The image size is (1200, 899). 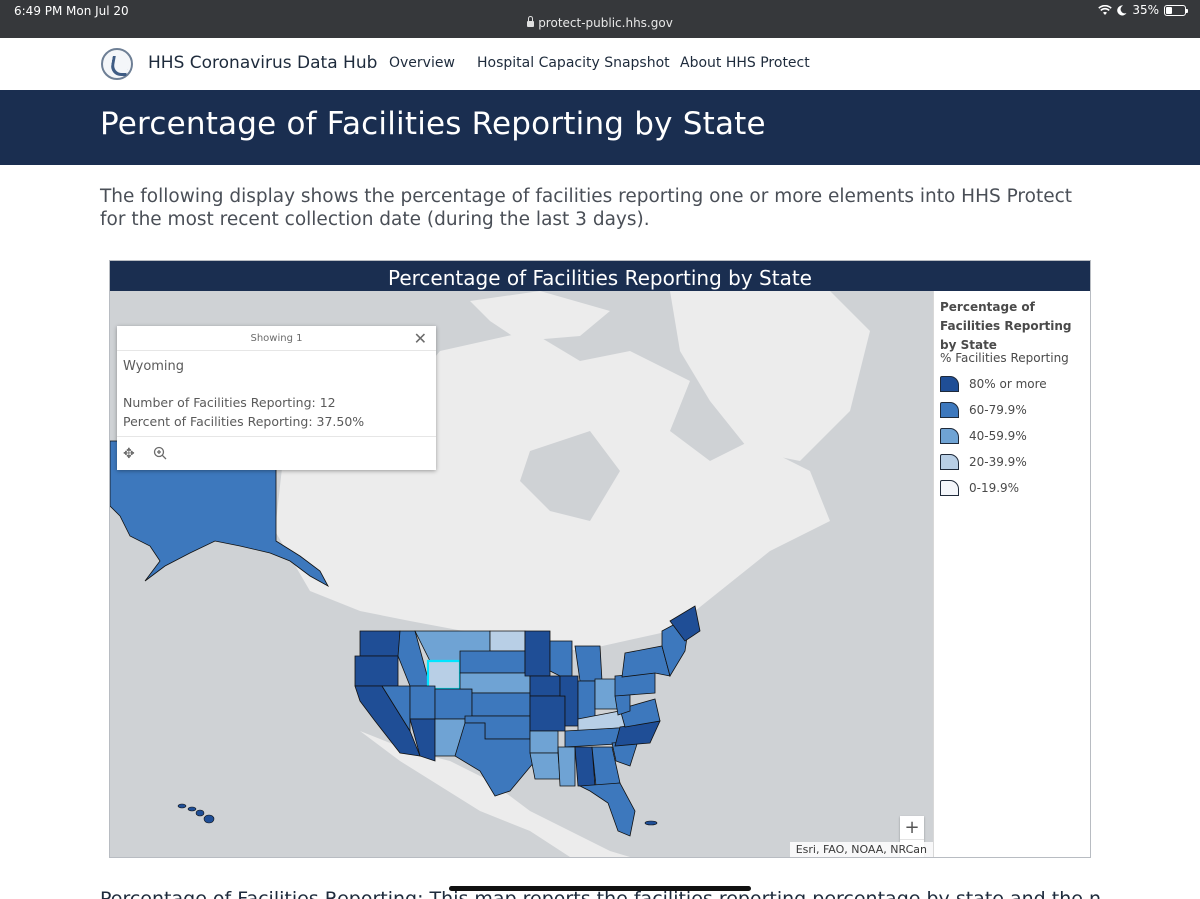 I want to click on popup-header: Showing 1, so click(x=276, y=338).